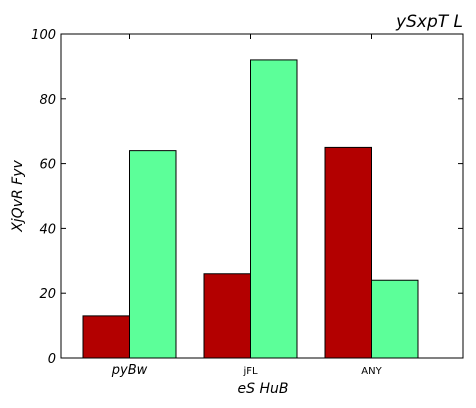 The height and width of the screenshot is (408, 476). I want to click on y-tick-label-80: 80, so click(47, 100).